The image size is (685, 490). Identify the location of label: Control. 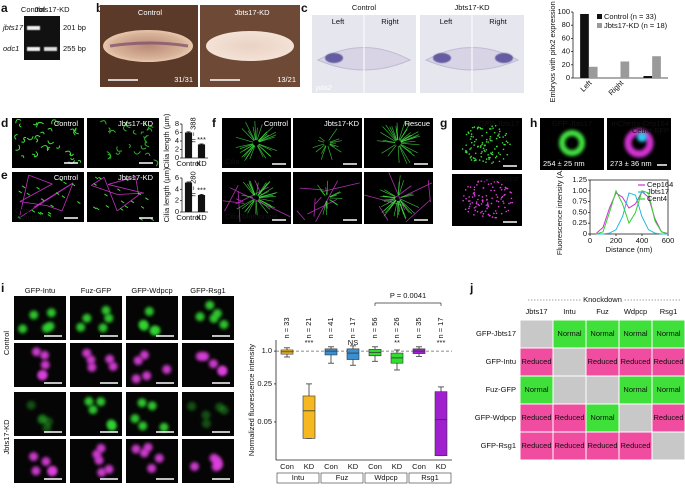
(66, 177).